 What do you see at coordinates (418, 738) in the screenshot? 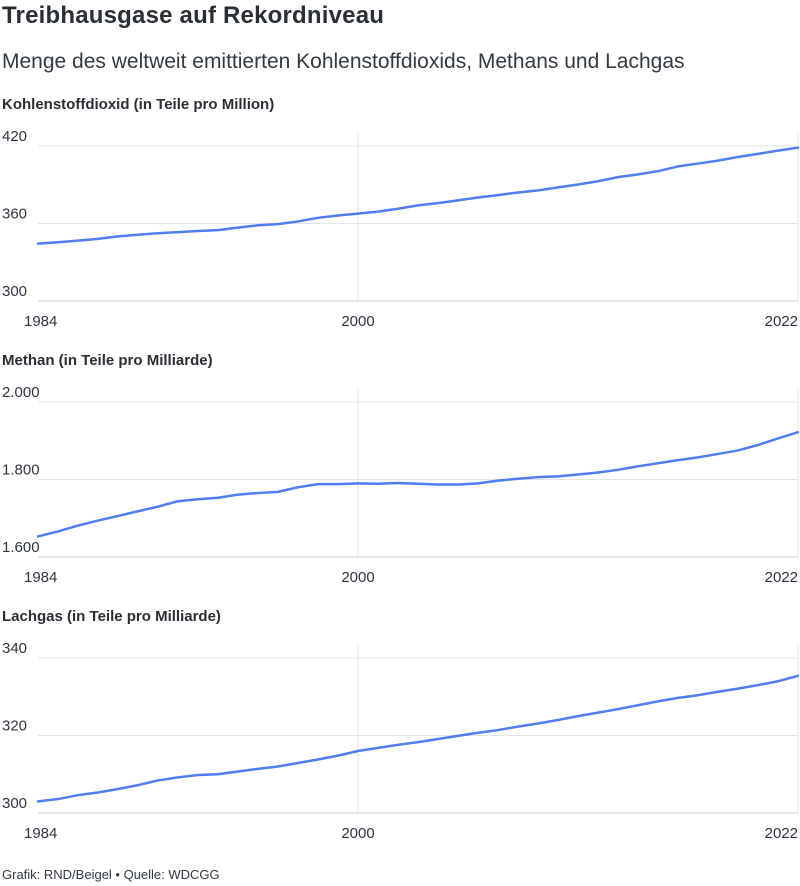
I see `series-line-n2o` at bounding box center [418, 738].